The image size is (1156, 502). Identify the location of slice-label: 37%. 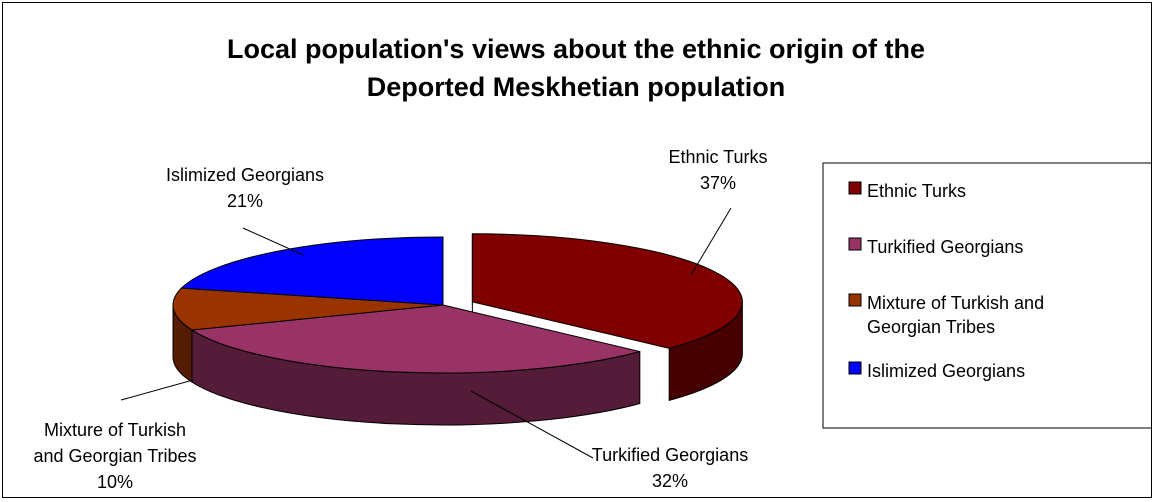
(718, 183).